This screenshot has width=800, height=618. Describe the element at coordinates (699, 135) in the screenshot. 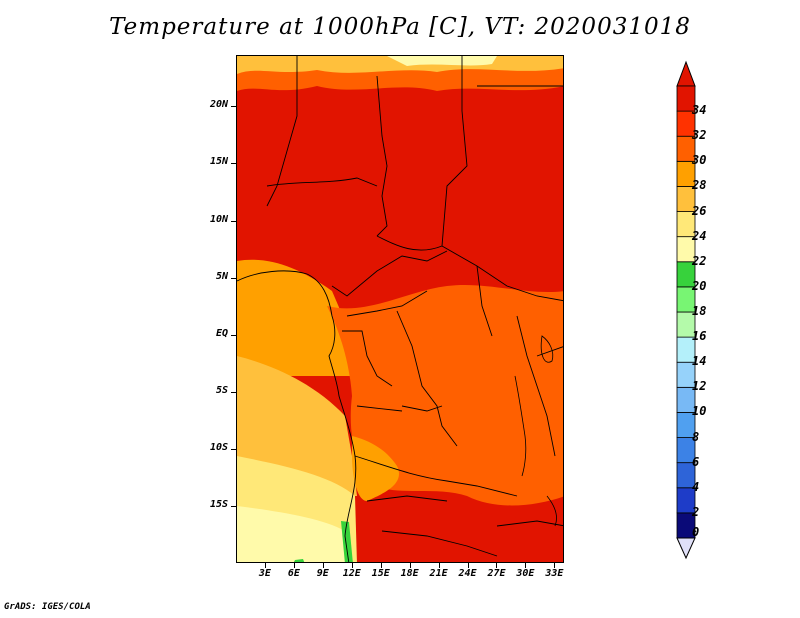

I see `colorbar-label: 32` at that location.